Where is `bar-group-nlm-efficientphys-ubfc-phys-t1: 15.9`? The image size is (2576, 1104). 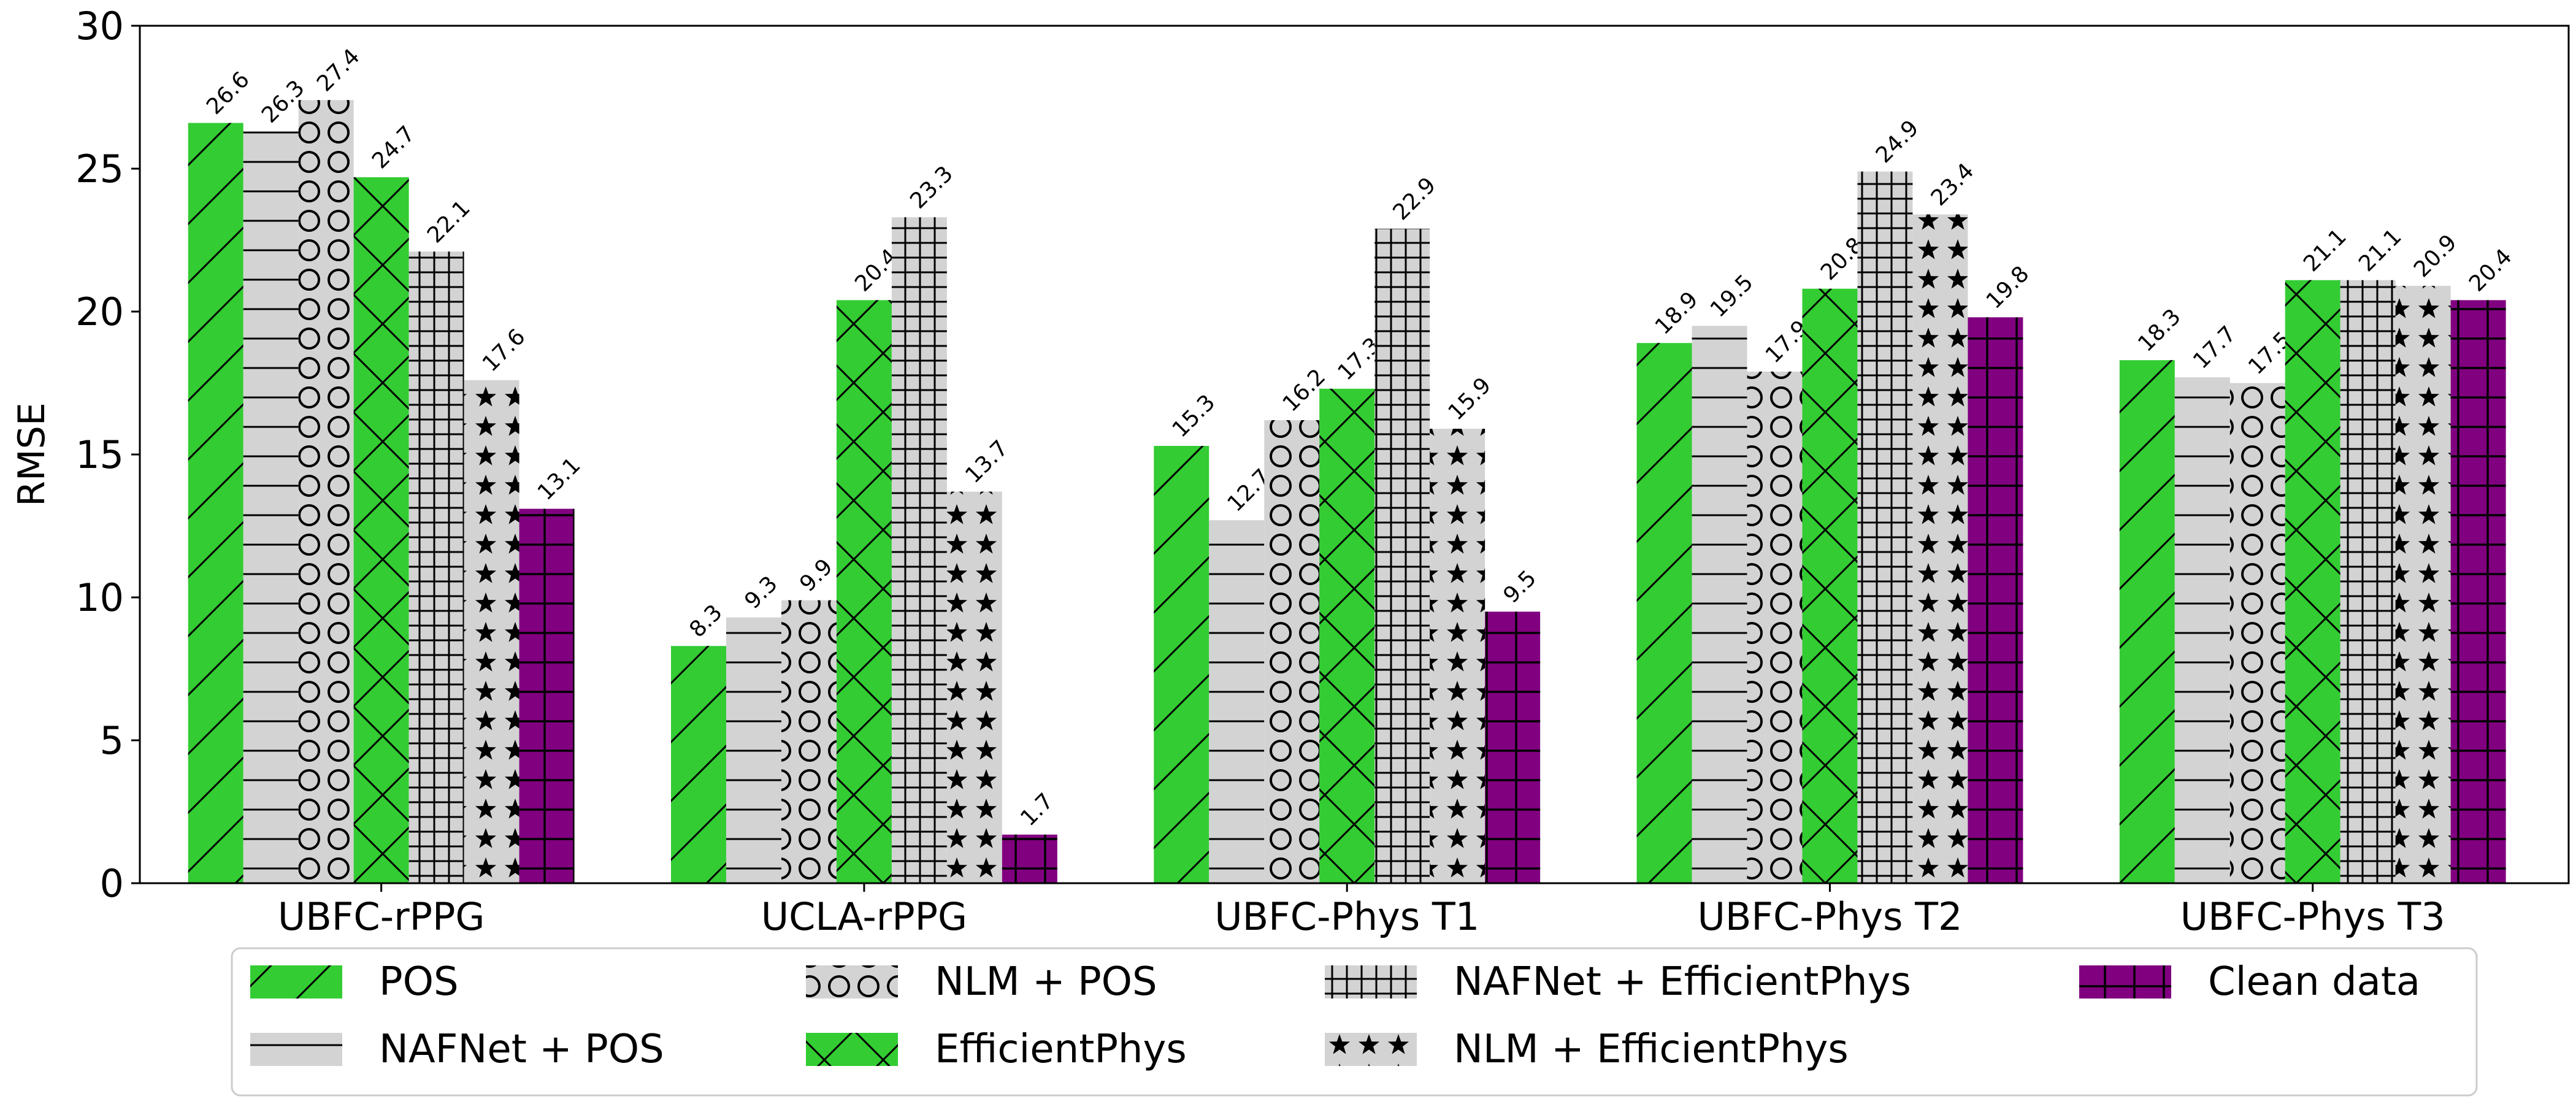
bar-group-nlm-efficientphys-ubfc-phys-t1: 15.9 is located at coordinates (1463, 628).